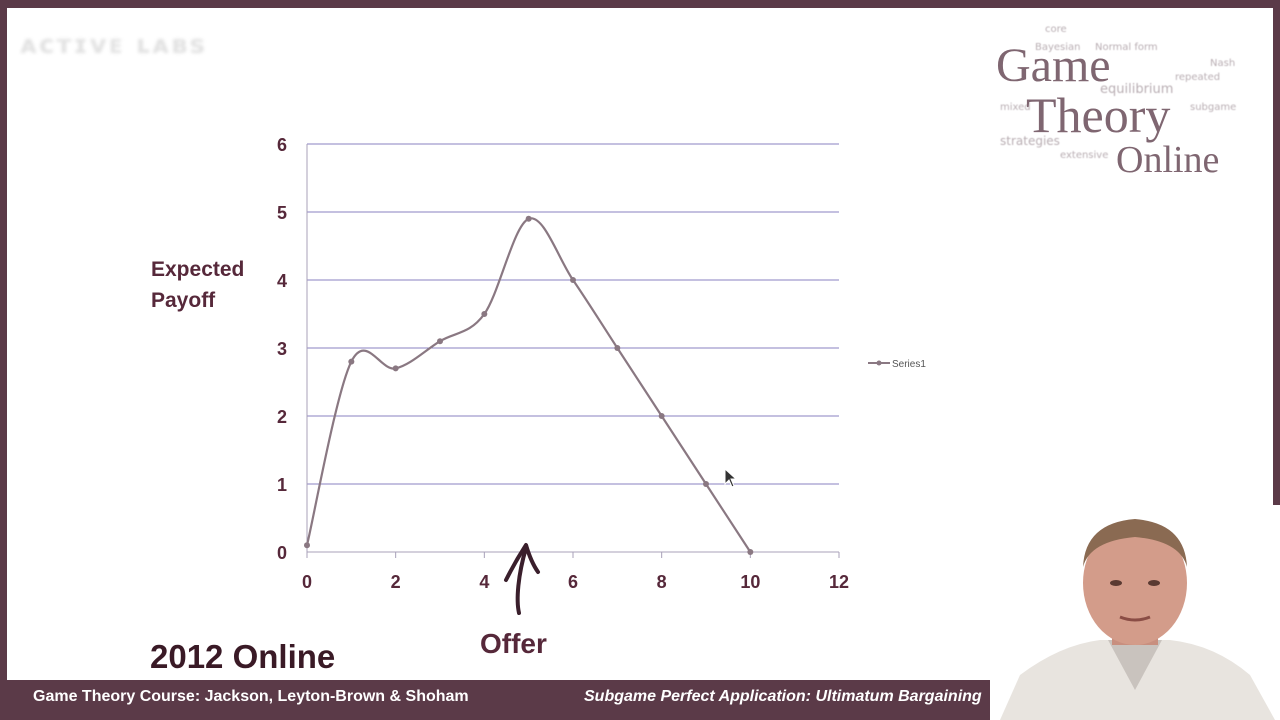 Image resolution: width=1280 pixels, height=720 pixels. Describe the element at coordinates (731, 480) in the screenshot. I see `mouse-cursor-icon` at that location.